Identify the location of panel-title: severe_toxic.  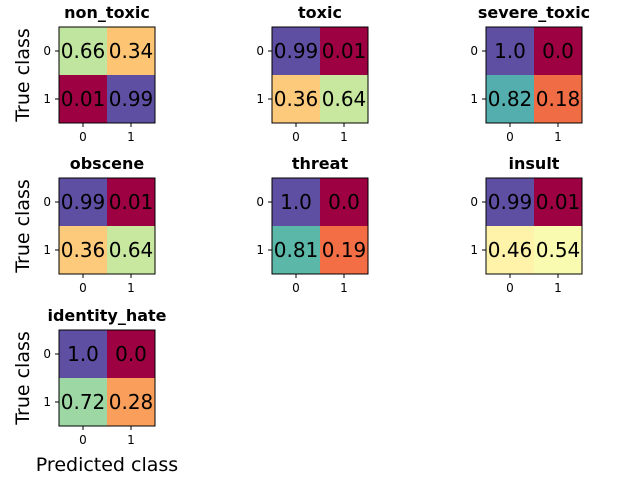
(534, 12).